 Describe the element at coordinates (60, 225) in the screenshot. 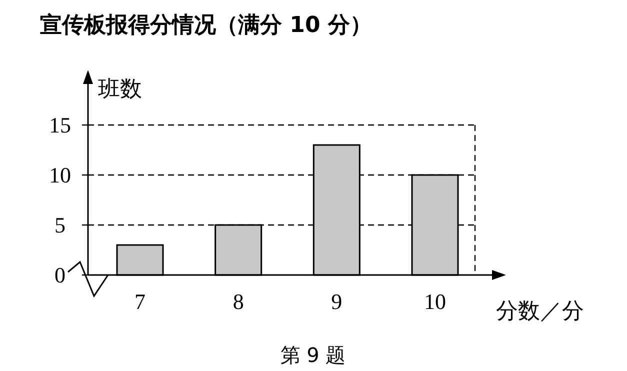

I see `y-tick-label: 5` at that location.